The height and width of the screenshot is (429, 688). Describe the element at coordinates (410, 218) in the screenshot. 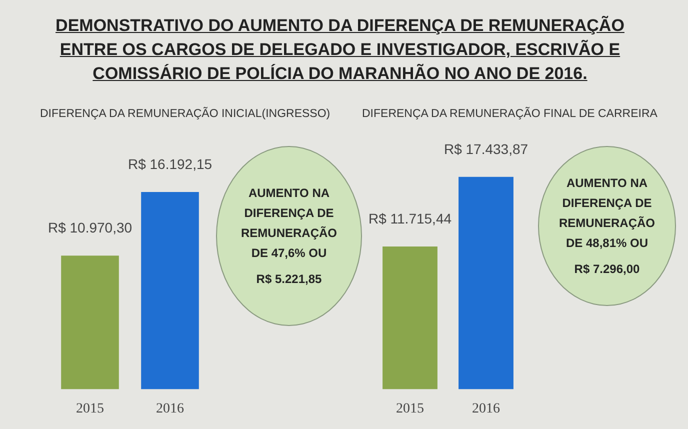

I see `data-label: R$ 11.715,44` at that location.